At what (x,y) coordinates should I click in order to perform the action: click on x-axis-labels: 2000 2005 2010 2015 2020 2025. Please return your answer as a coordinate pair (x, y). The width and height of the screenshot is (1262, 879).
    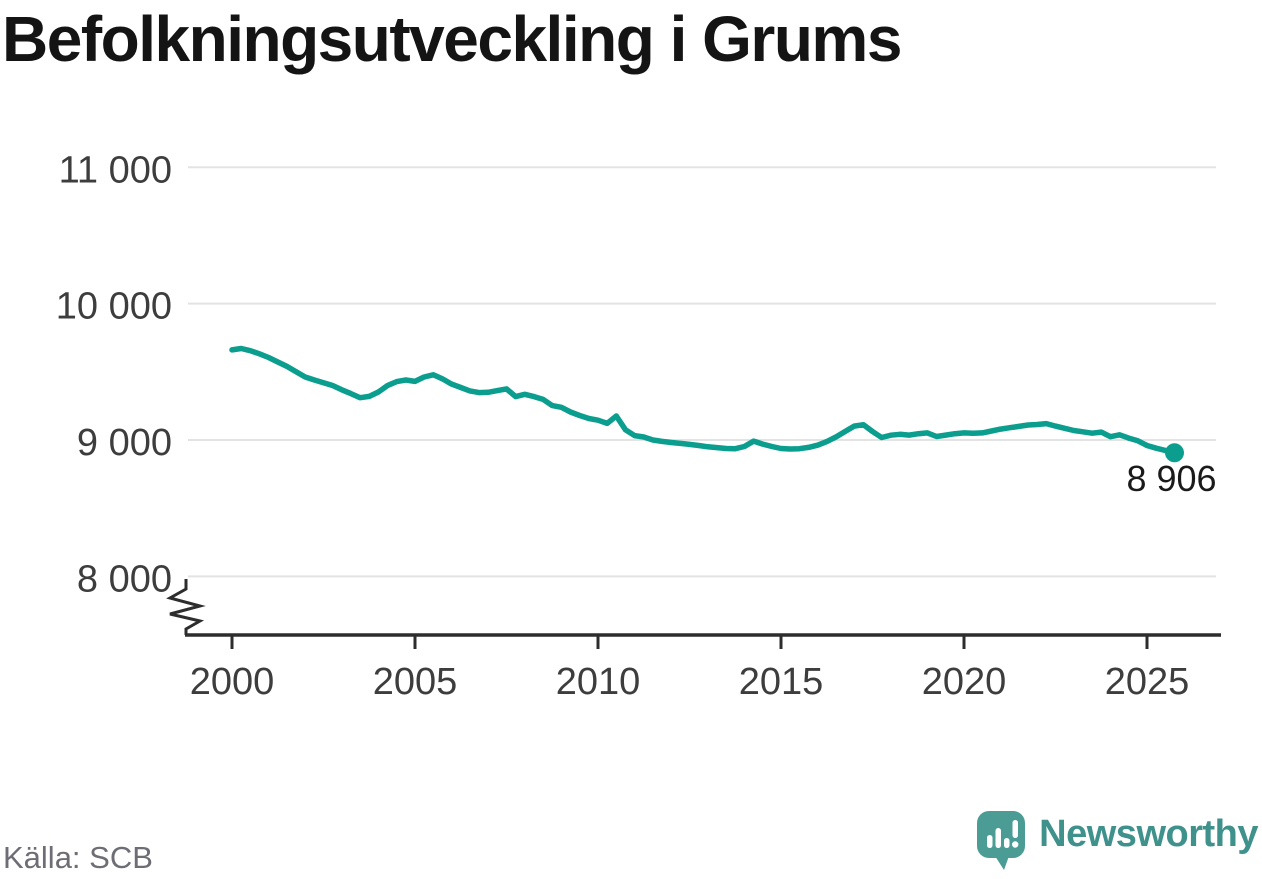
    Looking at the image, I should click on (690, 682).